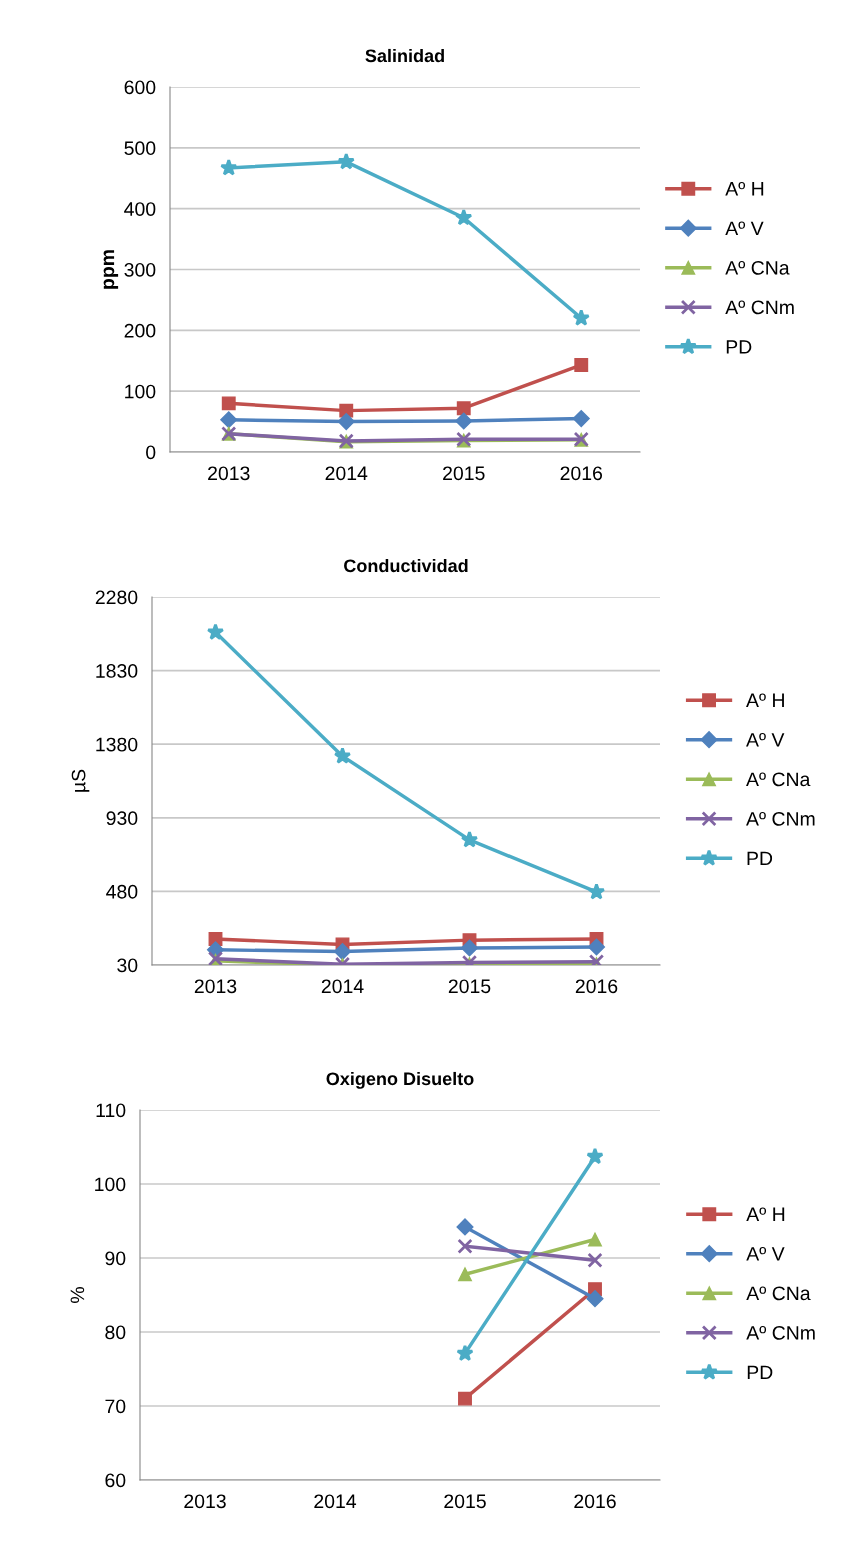 Image resolution: width=845 pixels, height=1541 pixels. I want to click on y-axis-title: %, so click(77, 1295).